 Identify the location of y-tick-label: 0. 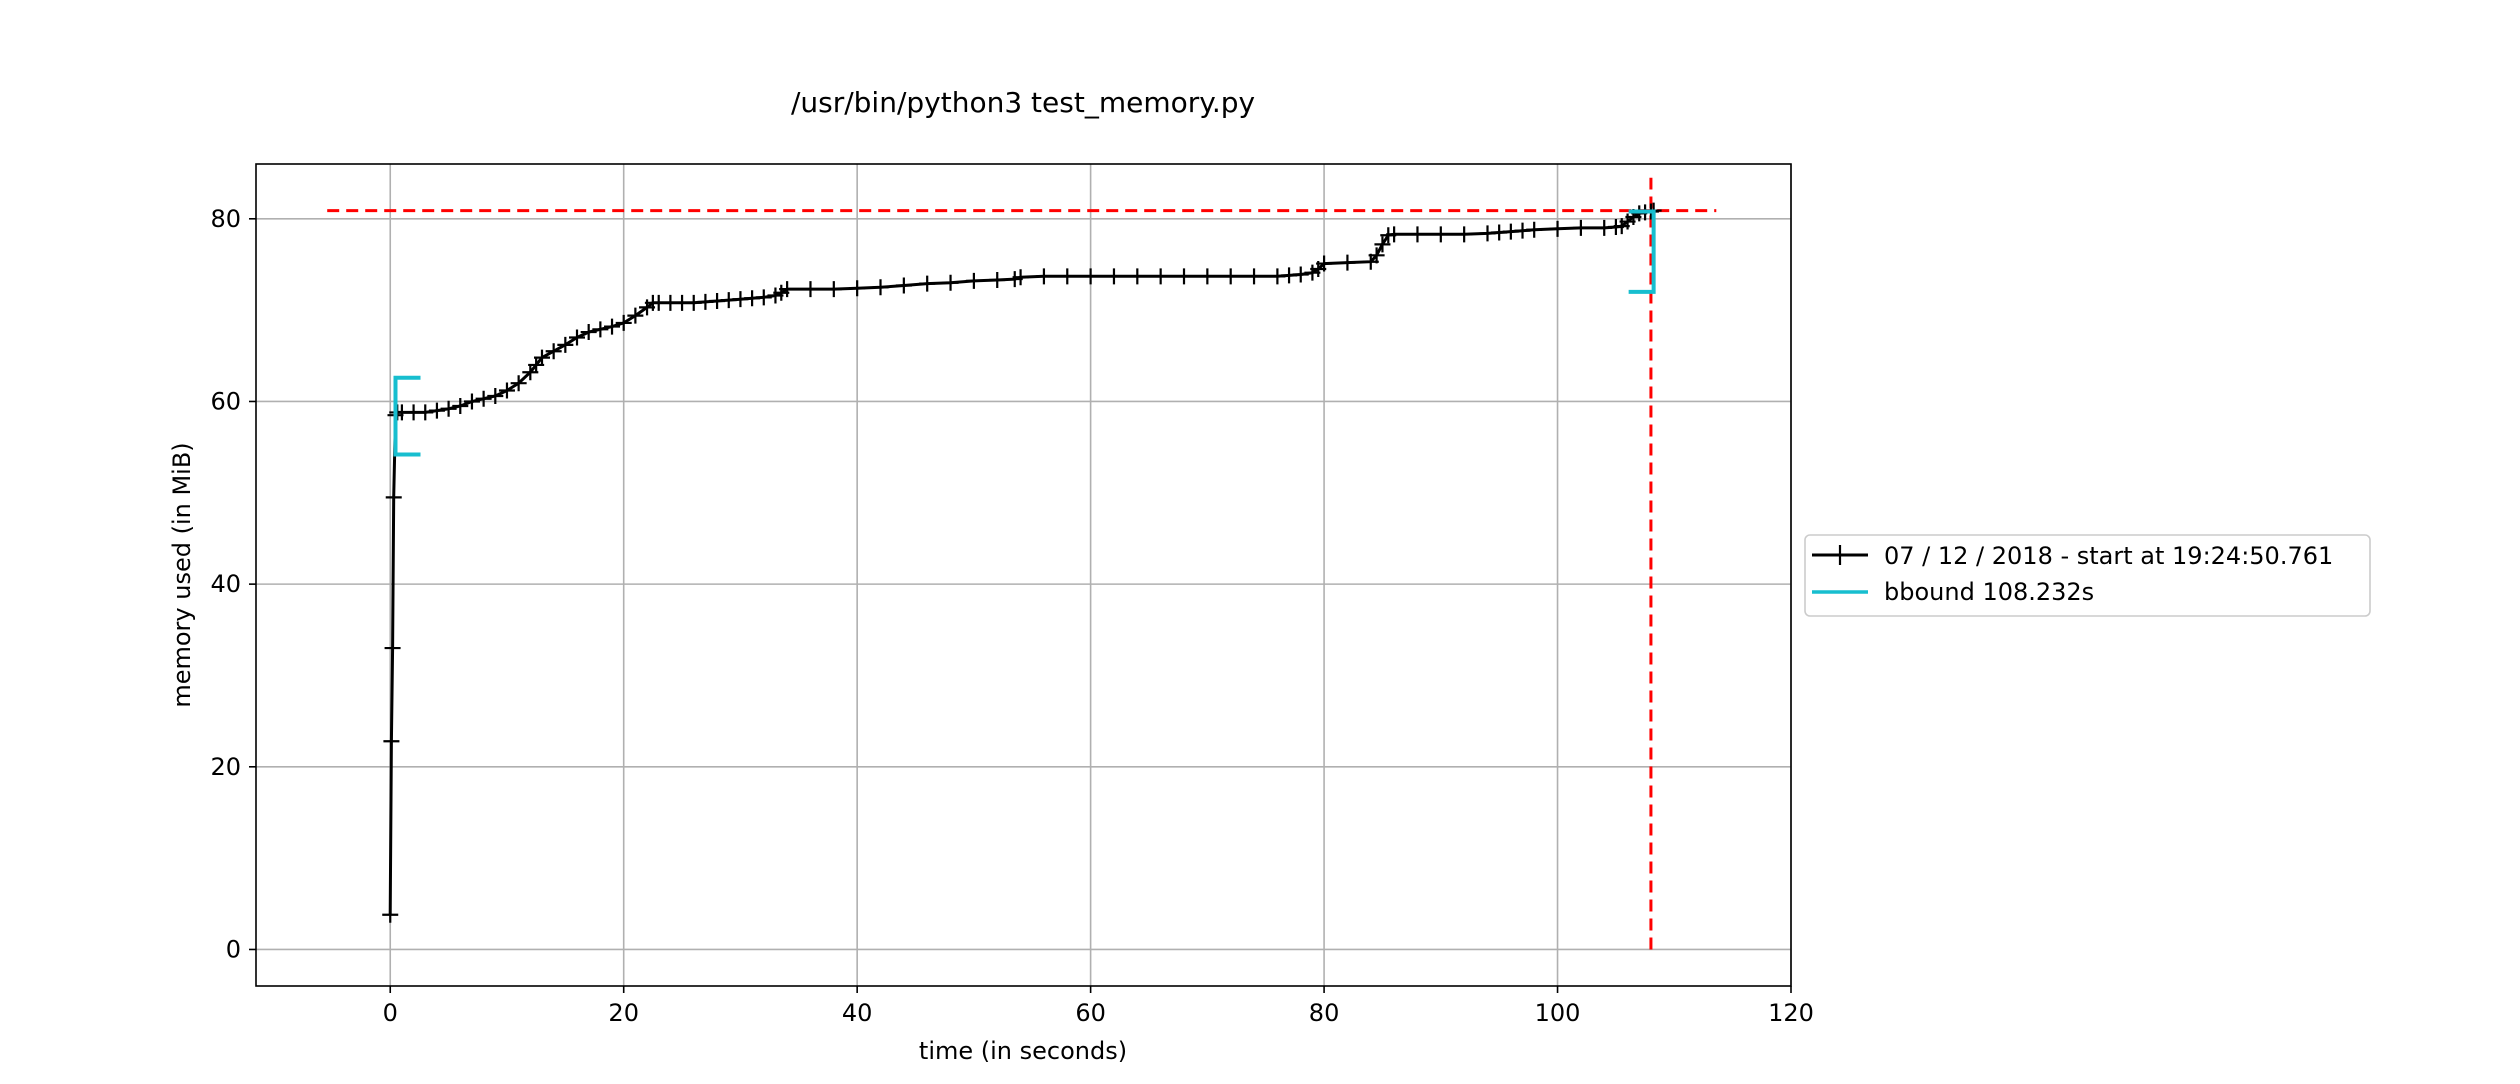
(233, 949).